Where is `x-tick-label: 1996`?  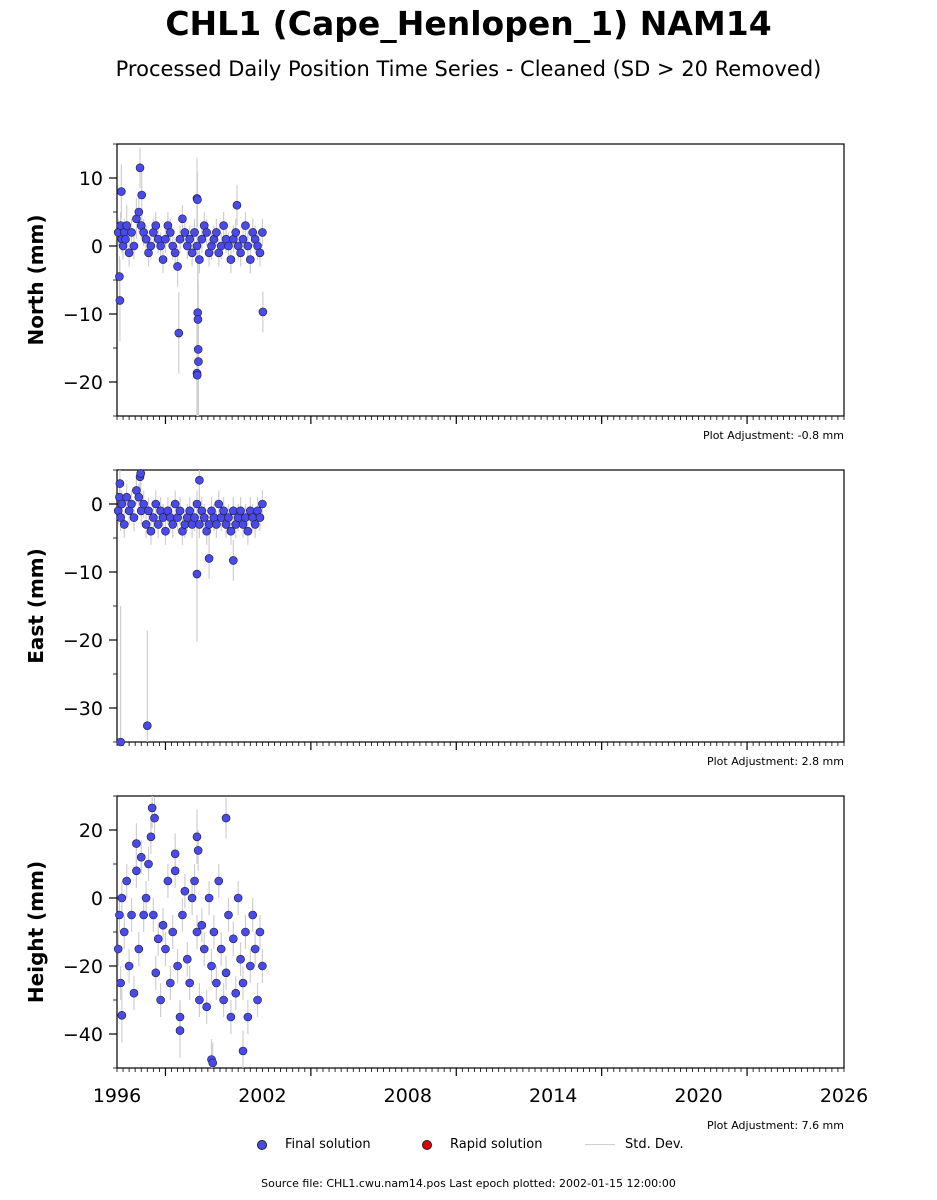
x-tick-label: 1996 is located at coordinates (117, 1096).